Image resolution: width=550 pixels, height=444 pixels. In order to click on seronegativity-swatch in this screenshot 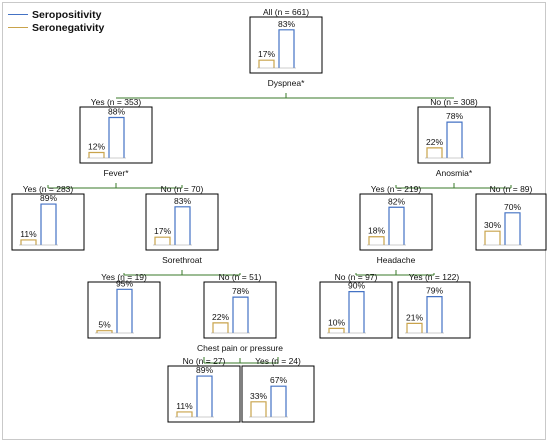, I will do `click(18, 27)`.